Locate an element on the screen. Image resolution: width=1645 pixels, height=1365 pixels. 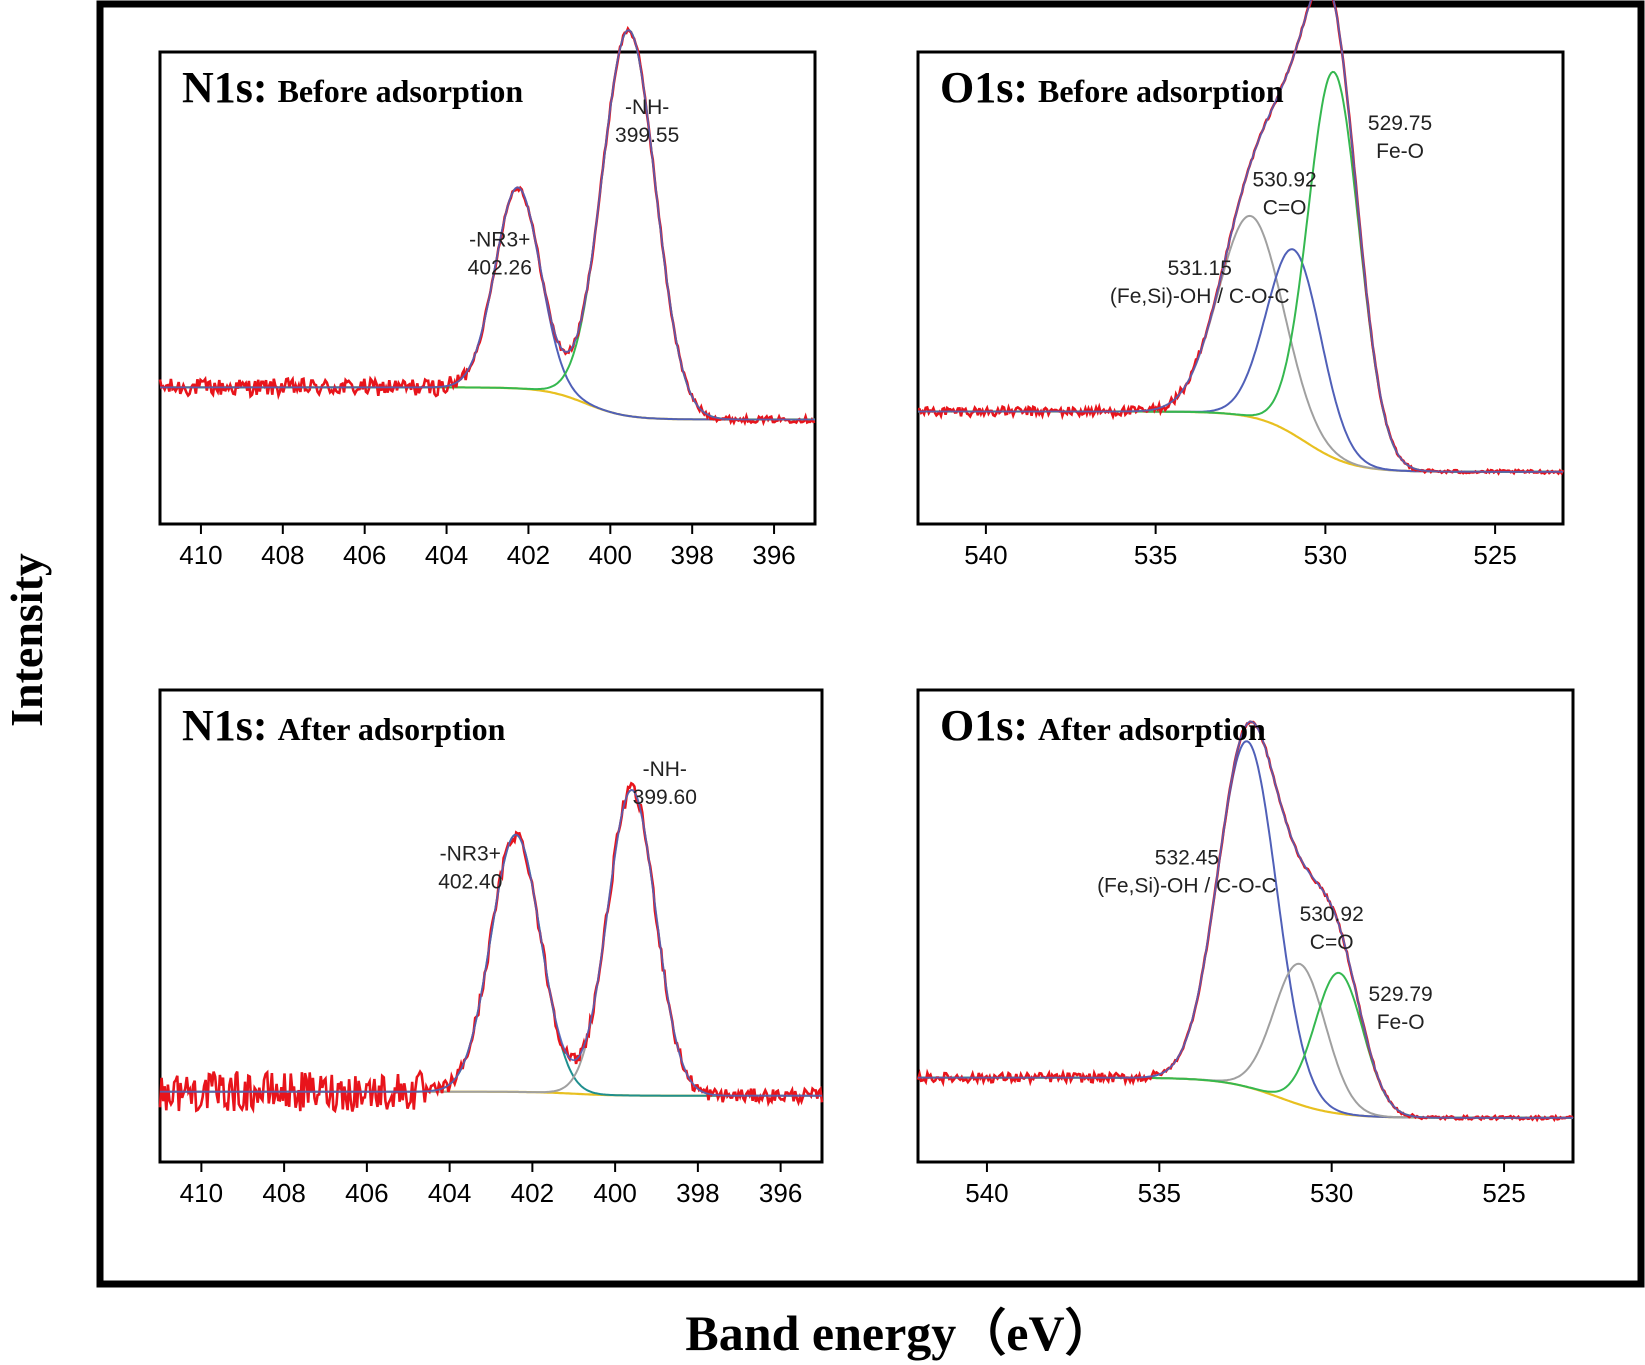
peak-annotation: -NH- 399.60 is located at coordinates (665, 783).